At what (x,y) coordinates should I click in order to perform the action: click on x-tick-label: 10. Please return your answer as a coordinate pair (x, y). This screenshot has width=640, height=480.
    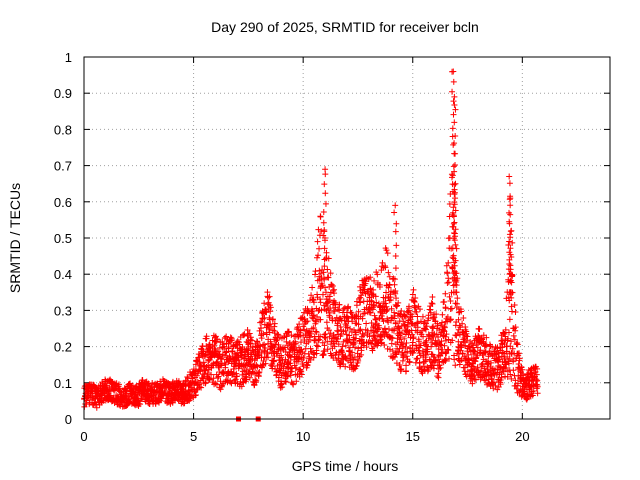
    Looking at the image, I should click on (303, 436).